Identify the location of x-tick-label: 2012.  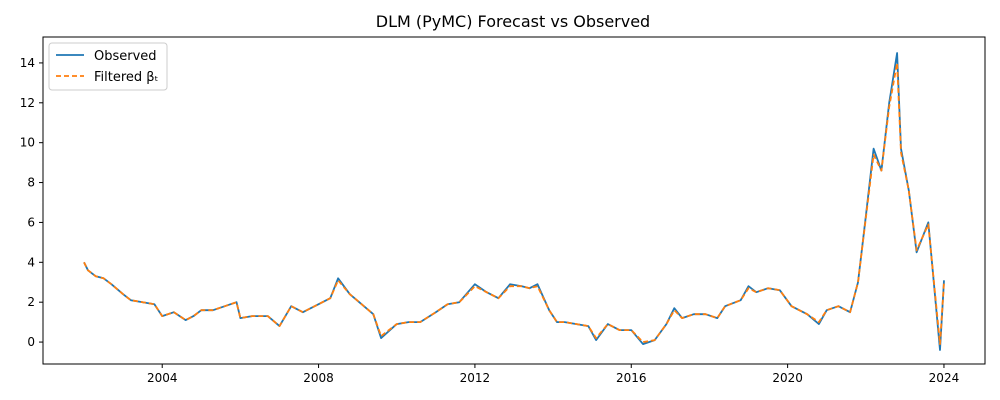
(475, 378).